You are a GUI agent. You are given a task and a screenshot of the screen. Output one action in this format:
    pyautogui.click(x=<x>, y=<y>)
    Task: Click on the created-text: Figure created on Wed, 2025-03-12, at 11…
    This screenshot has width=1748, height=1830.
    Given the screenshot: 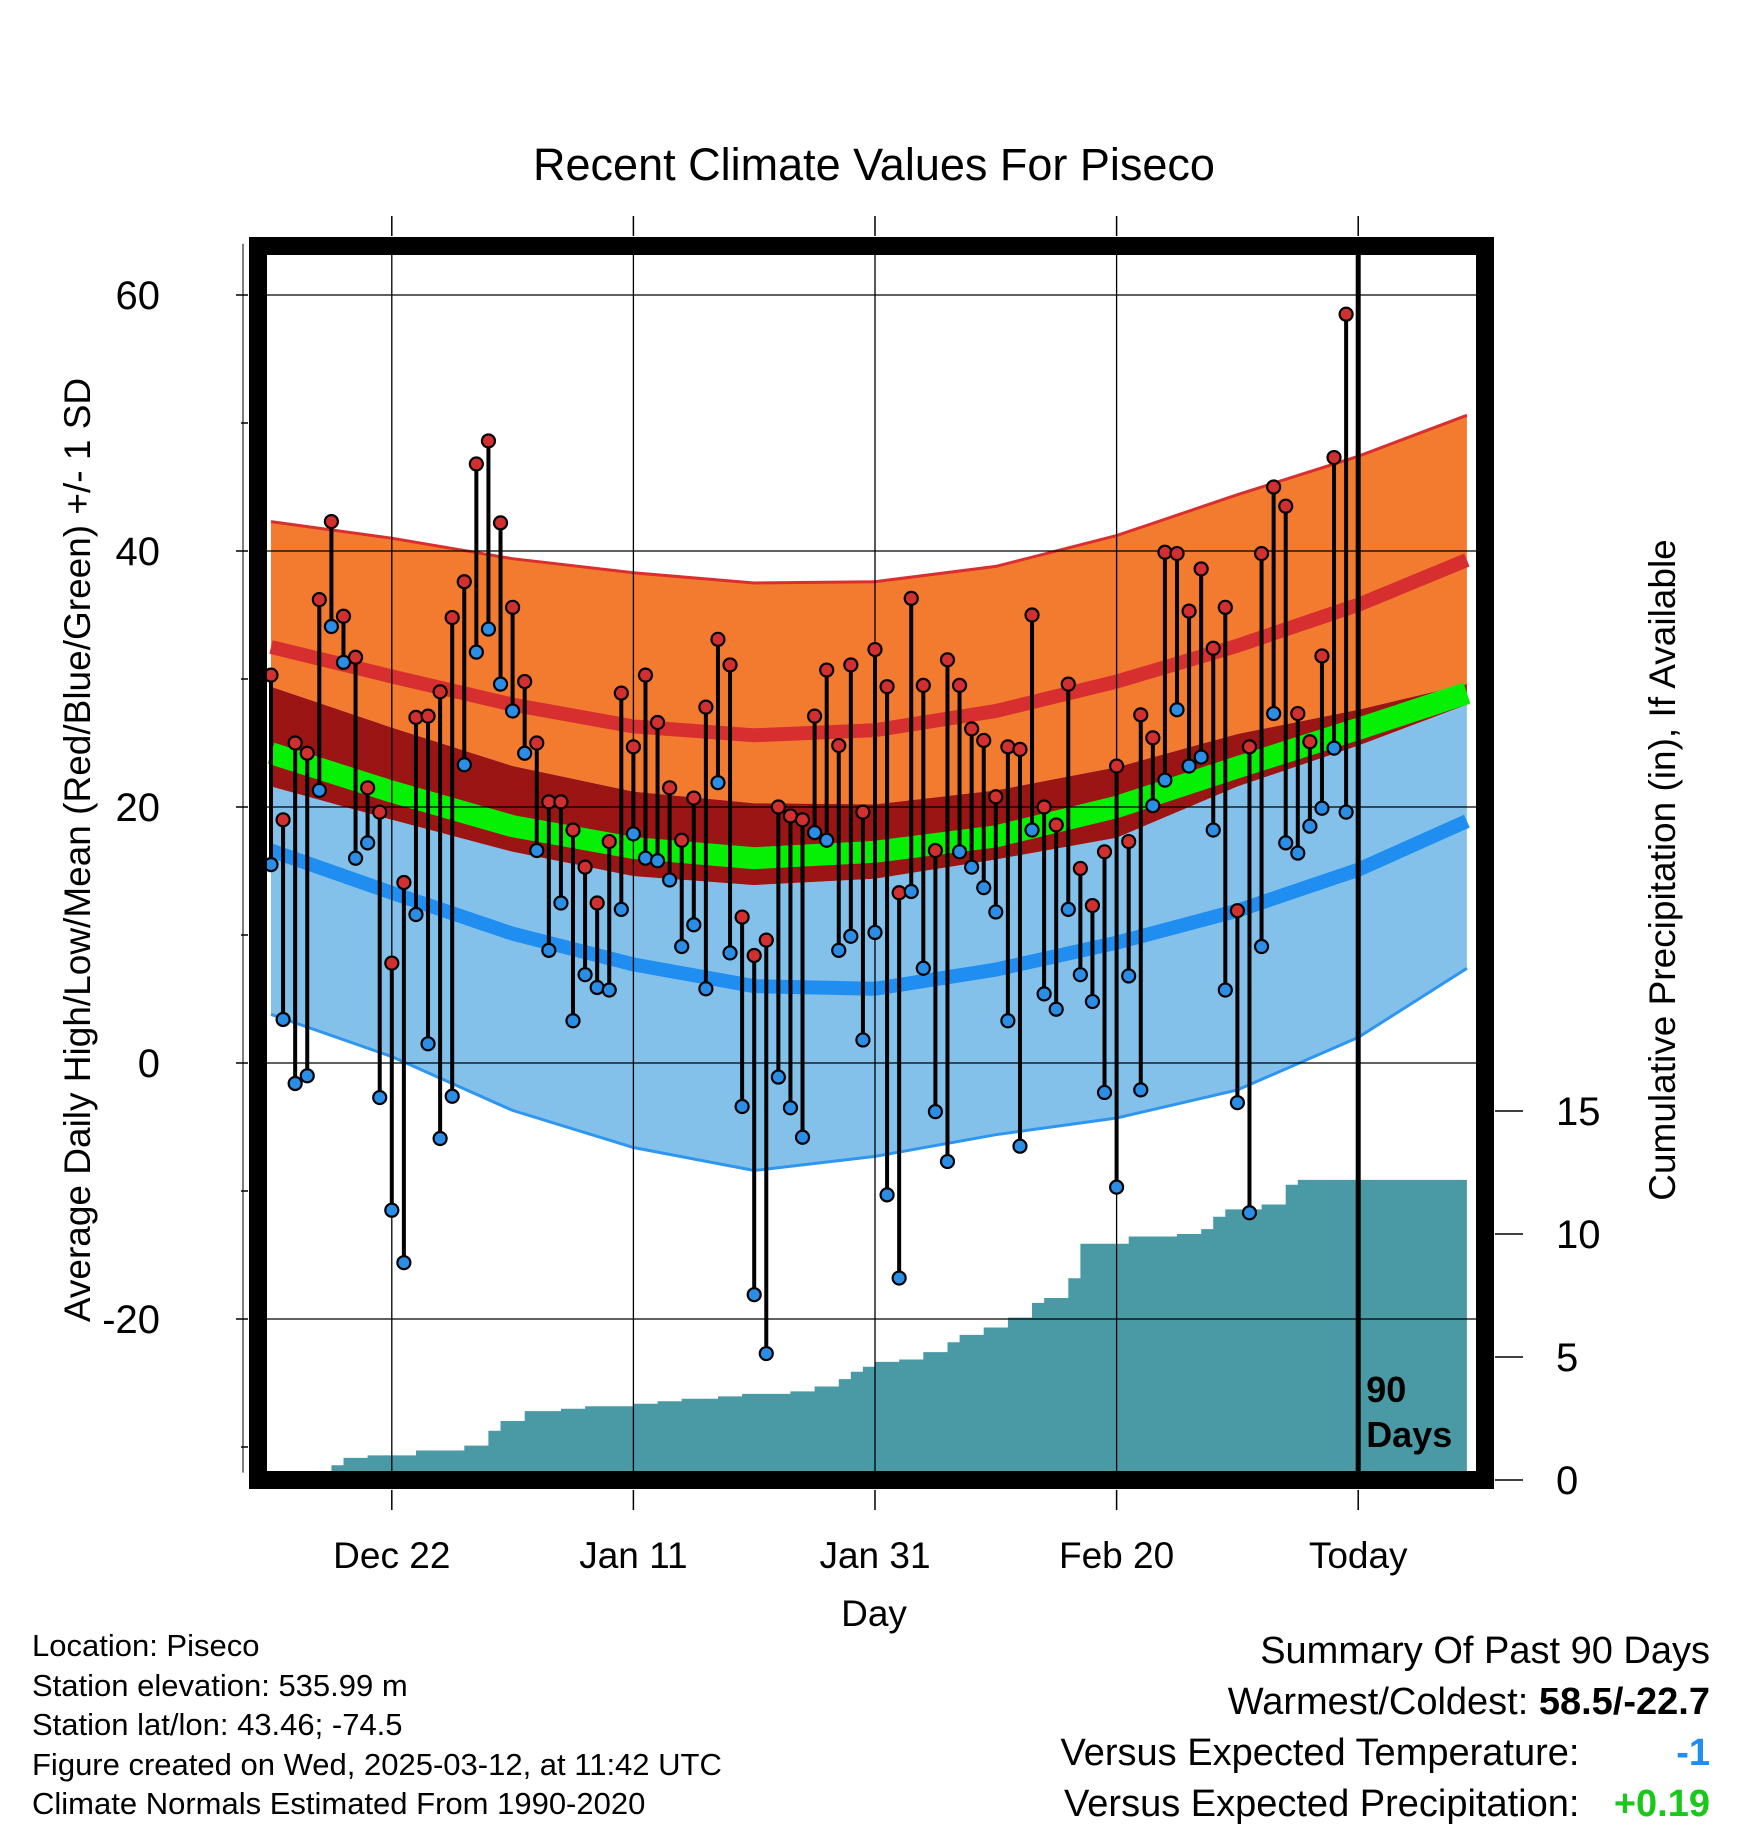 What is the action you would take?
    pyautogui.click(x=377, y=1764)
    